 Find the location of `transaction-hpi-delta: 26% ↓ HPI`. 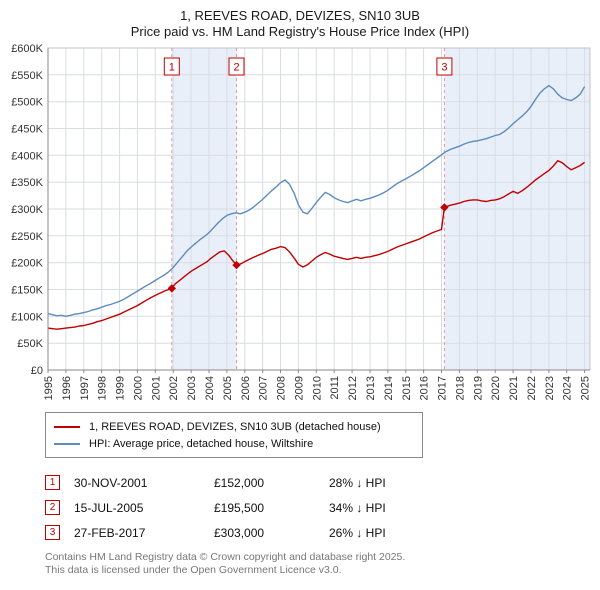

transaction-hpi-delta: 26% ↓ HPI is located at coordinates (357, 532).